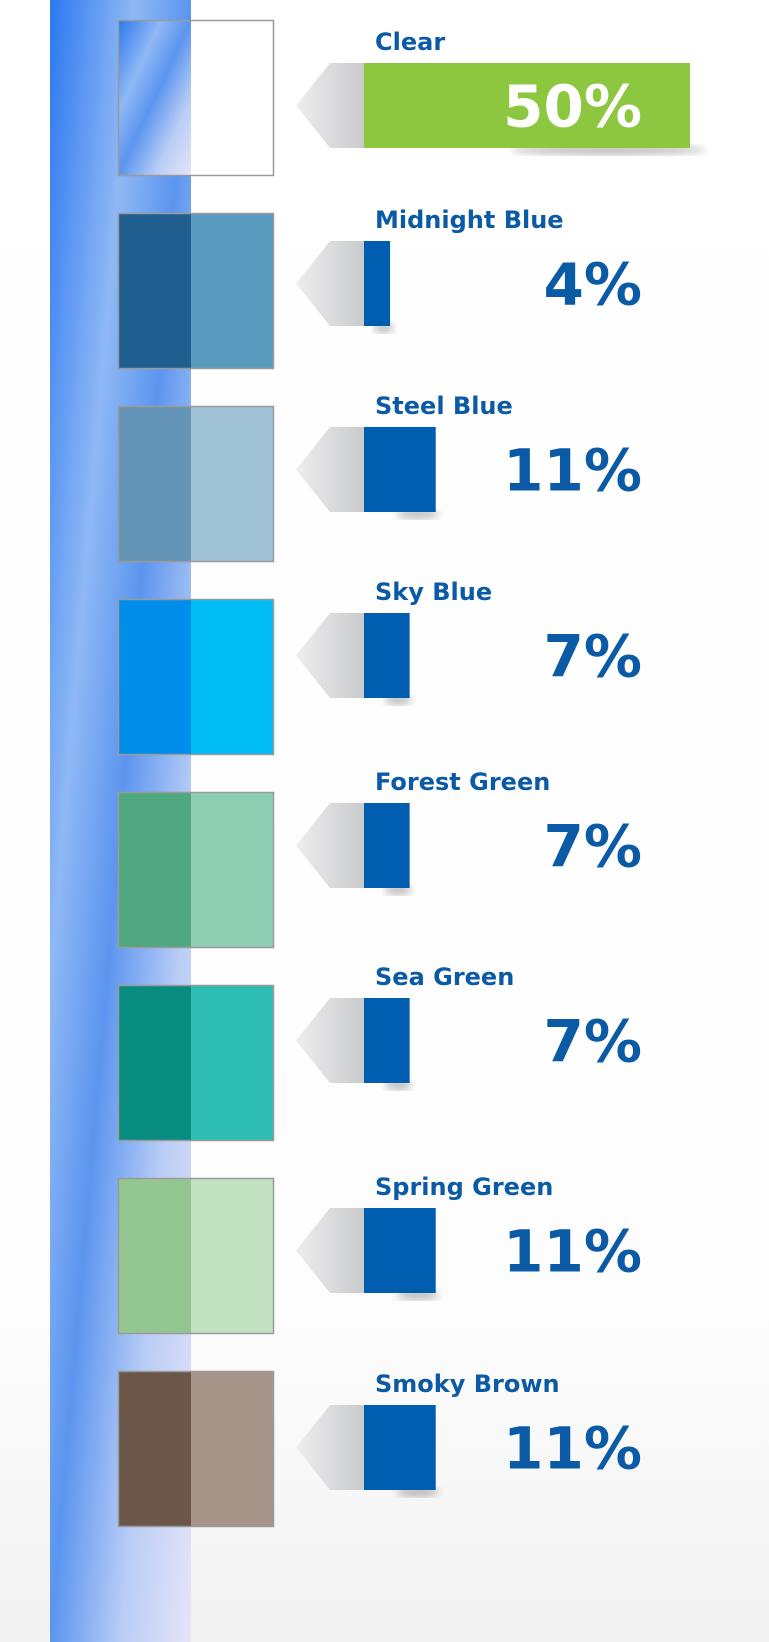  What do you see at coordinates (433, 592) in the screenshot?
I see `category-label: Sky Blue` at bounding box center [433, 592].